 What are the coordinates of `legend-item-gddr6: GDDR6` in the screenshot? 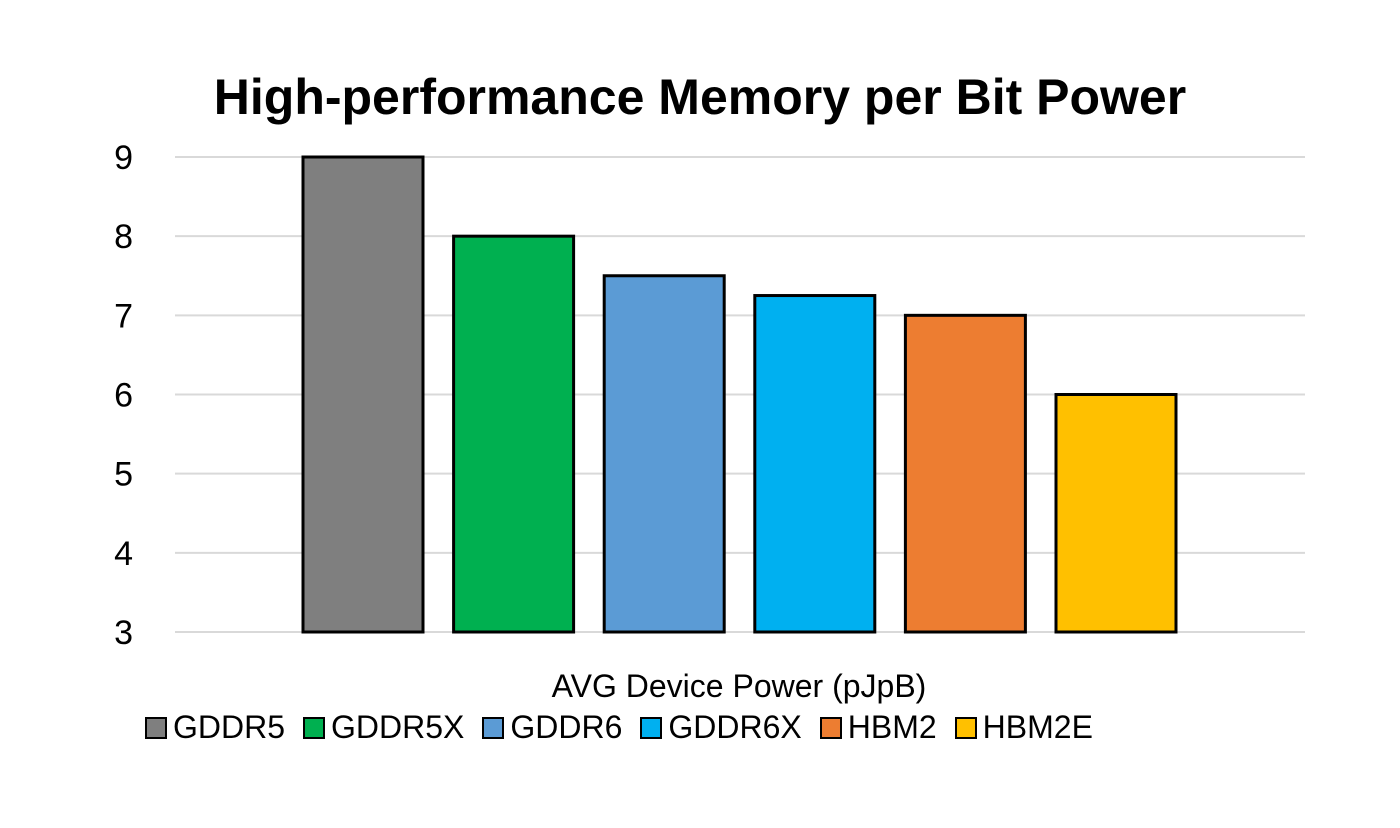 It's located at (552, 727).